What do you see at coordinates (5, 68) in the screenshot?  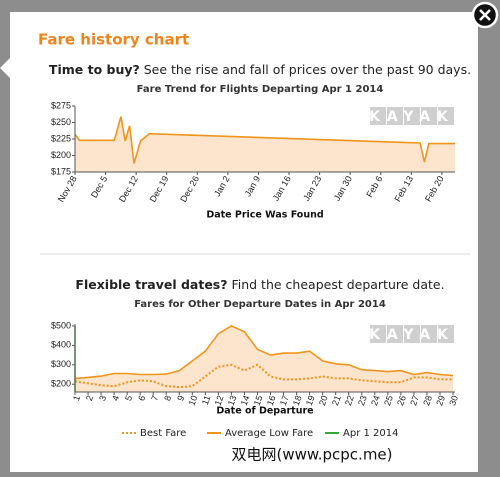 I see `modal-notch` at bounding box center [5, 68].